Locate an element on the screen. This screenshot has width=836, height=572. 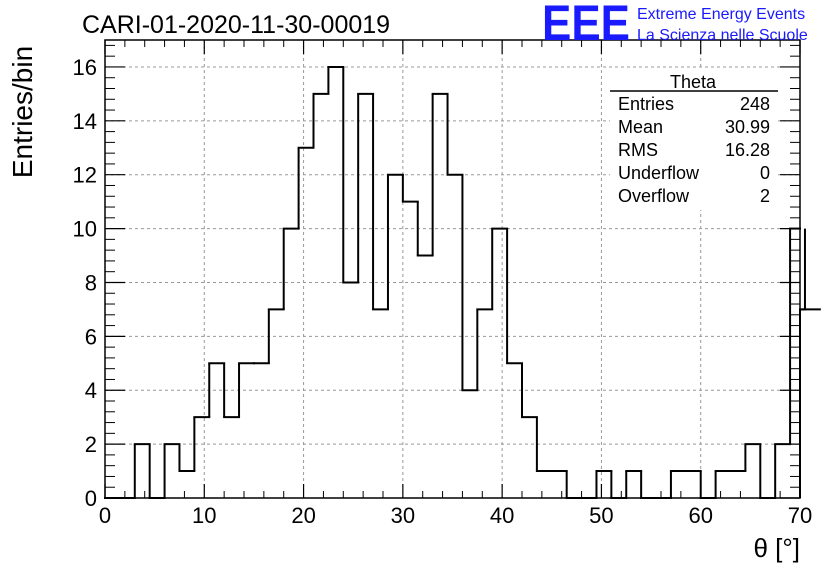
stats-row-label: Mean is located at coordinates (640, 127).